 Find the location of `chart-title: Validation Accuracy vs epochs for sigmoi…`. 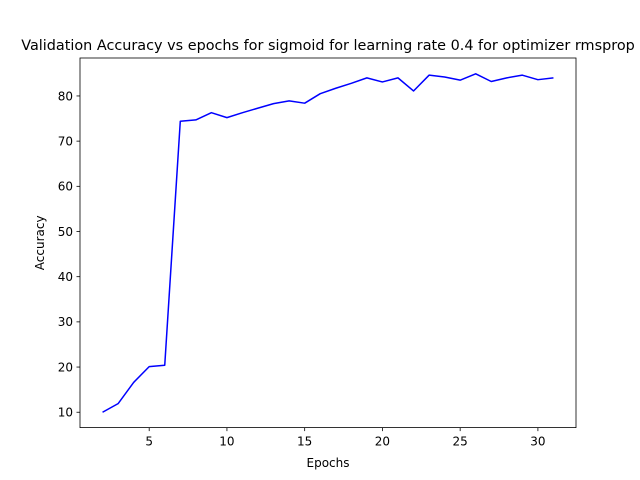

chart-title: Validation Accuracy vs epochs for sigmoi… is located at coordinates (328, 46).